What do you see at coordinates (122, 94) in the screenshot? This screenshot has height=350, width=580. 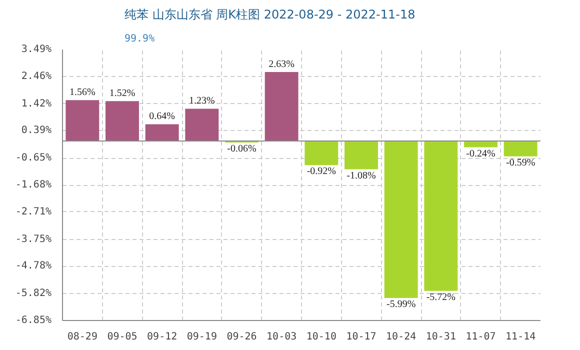 I see `data-label: 1.52%` at bounding box center [122, 94].